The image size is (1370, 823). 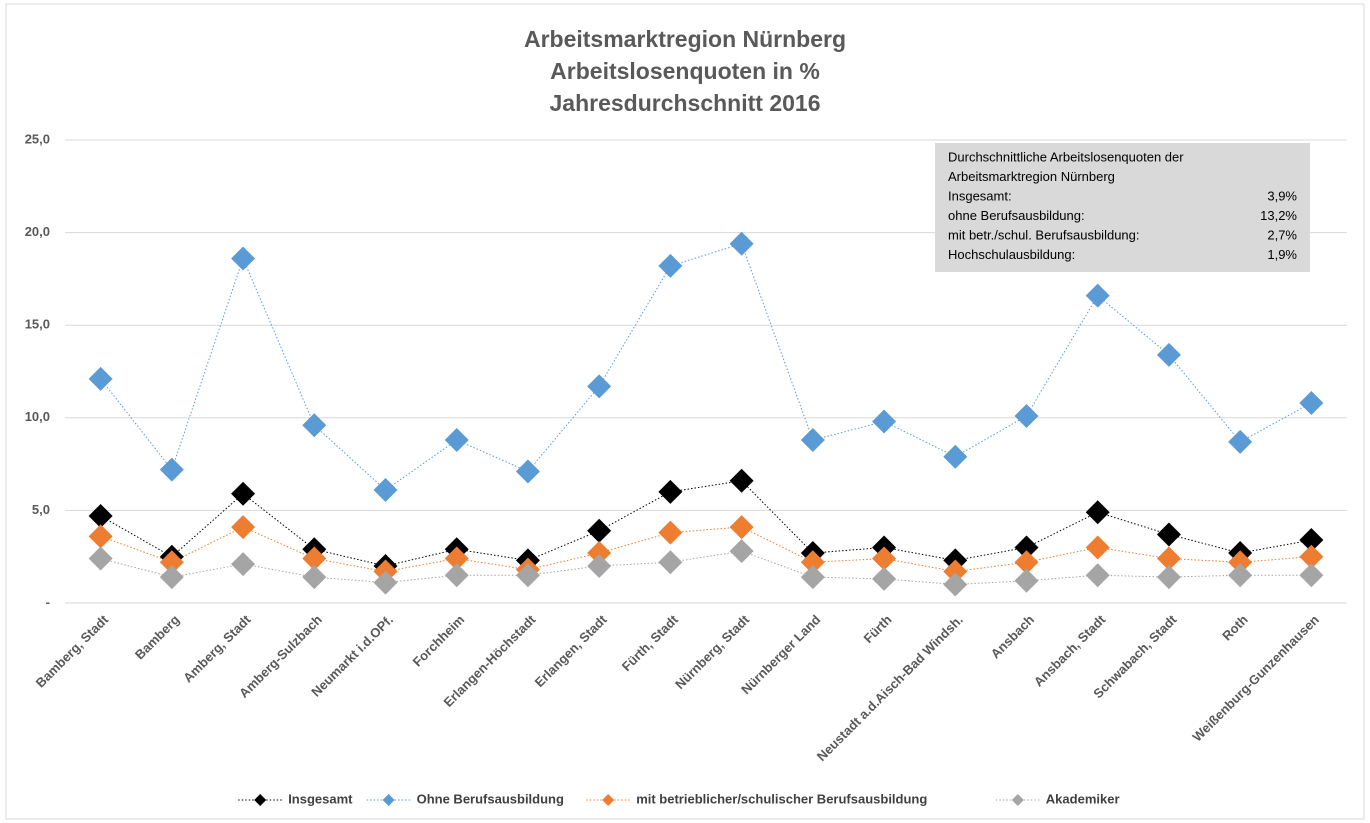 I want to click on annotation-value: 3,9%, so click(x=1282, y=195).